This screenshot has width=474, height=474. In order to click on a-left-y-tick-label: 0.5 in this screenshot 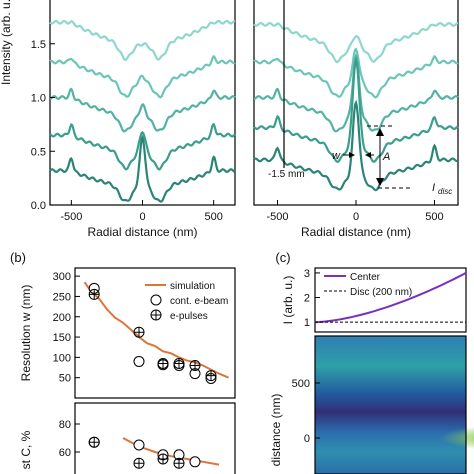, I will do `click(38, 152)`.